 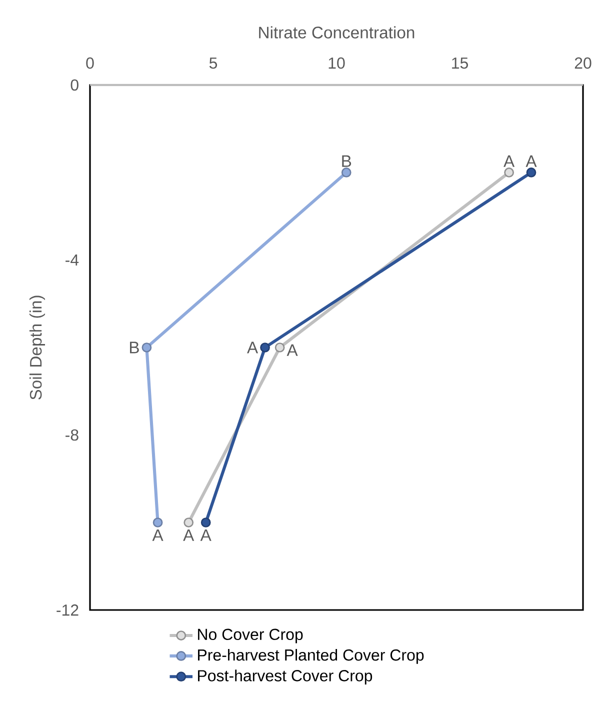 What do you see at coordinates (583, 63) in the screenshot?
I see `x-tick-label: 20` at bounding box center [583, 63].